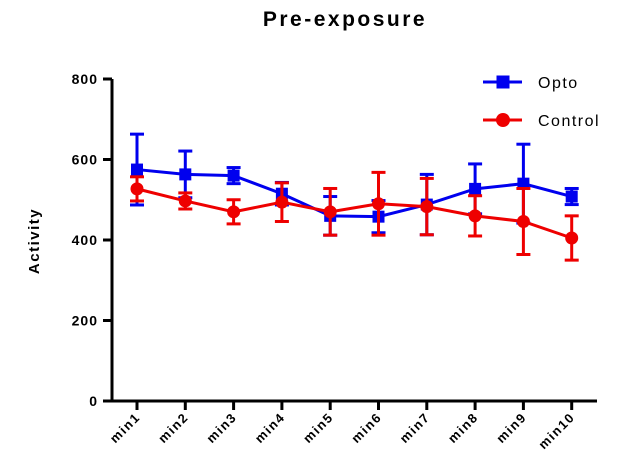 This screenshot has height=474, width=630. What do you see at coordinates (463, 428) in the screenshot?
I see `x-tick-label: min8` at bounding box center [463, 428].